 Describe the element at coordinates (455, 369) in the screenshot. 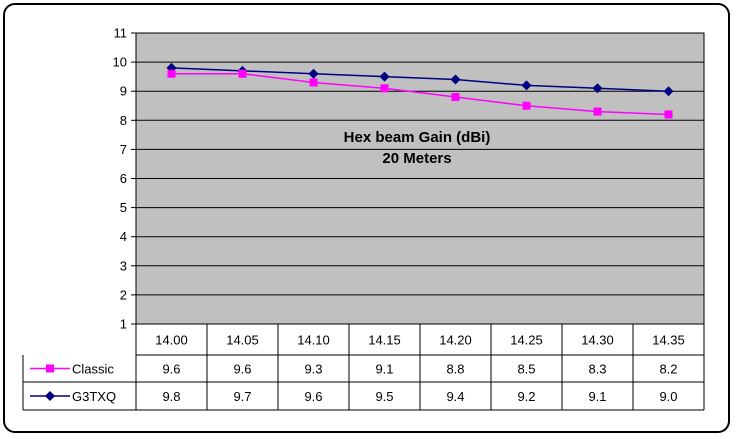

I see `data-label: 8.8` at that location.